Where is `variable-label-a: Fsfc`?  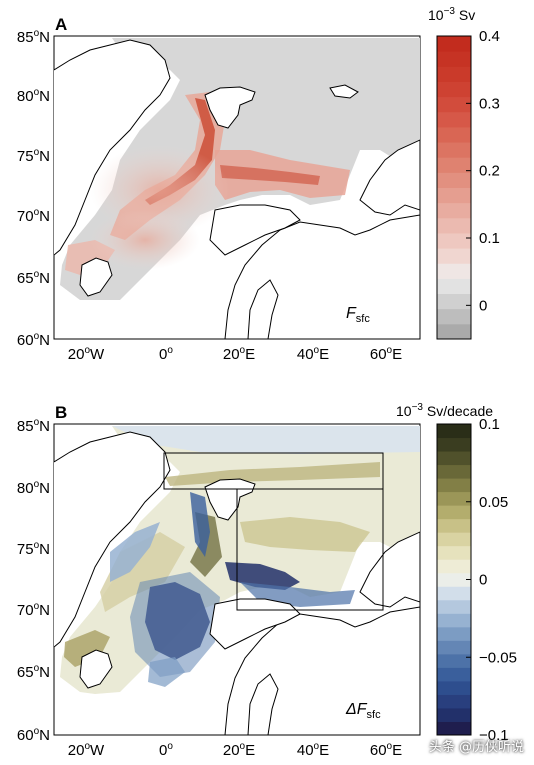 variable-label-a: Fsfc is located at coordinates (358, 315).